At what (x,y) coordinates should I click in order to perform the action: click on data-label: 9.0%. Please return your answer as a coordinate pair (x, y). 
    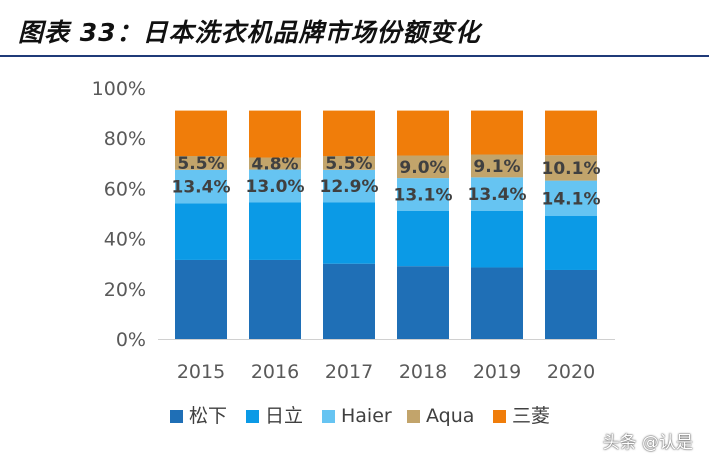
    Looking at the image, I should click on (422, 168).